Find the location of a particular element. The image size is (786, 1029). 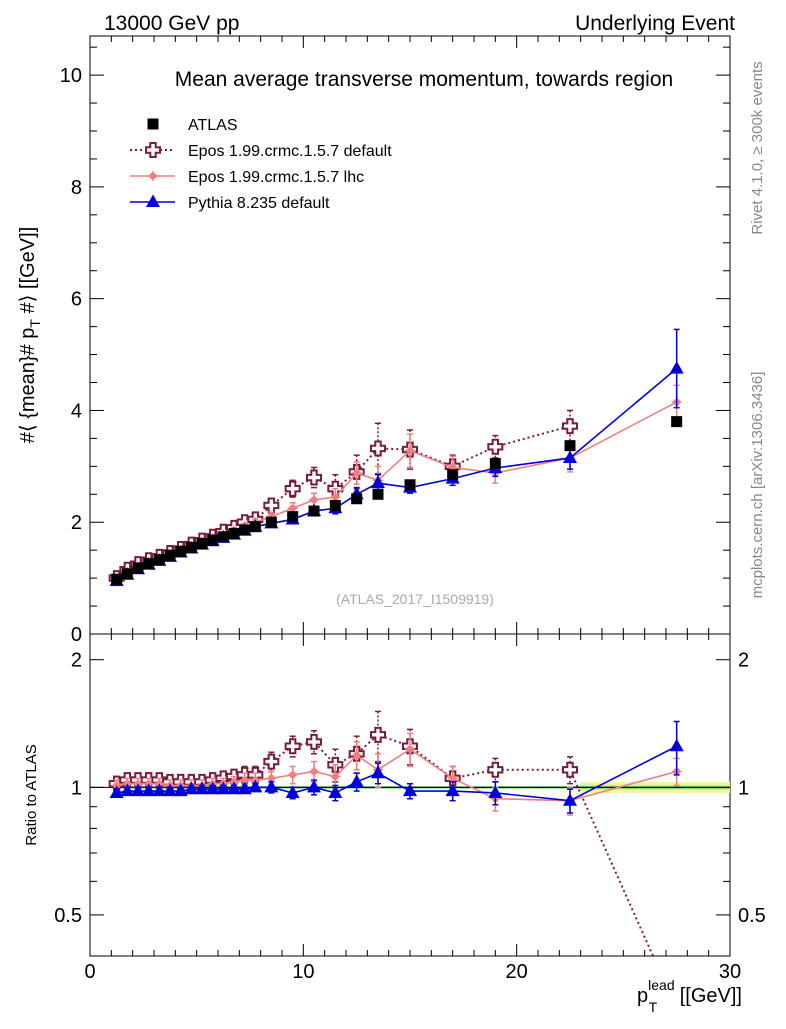

x-tick-label: 10 is located at coordinates (303, 972).